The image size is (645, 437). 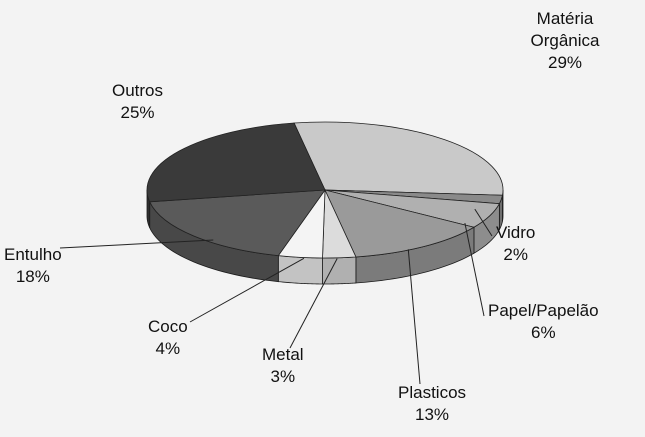 What do you see at coordinates (32, 276) in the screenshot?
I see `value-label: 18%` at bounding box center [32, 276].